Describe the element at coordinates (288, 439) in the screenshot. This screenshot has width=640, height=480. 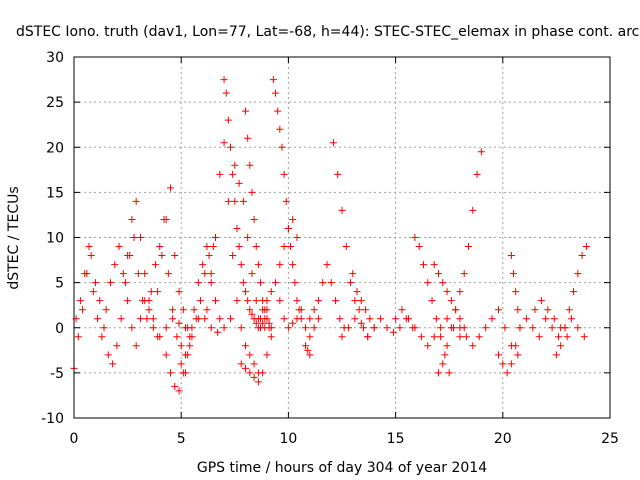
I see `x-tick-label: 10` at that location.